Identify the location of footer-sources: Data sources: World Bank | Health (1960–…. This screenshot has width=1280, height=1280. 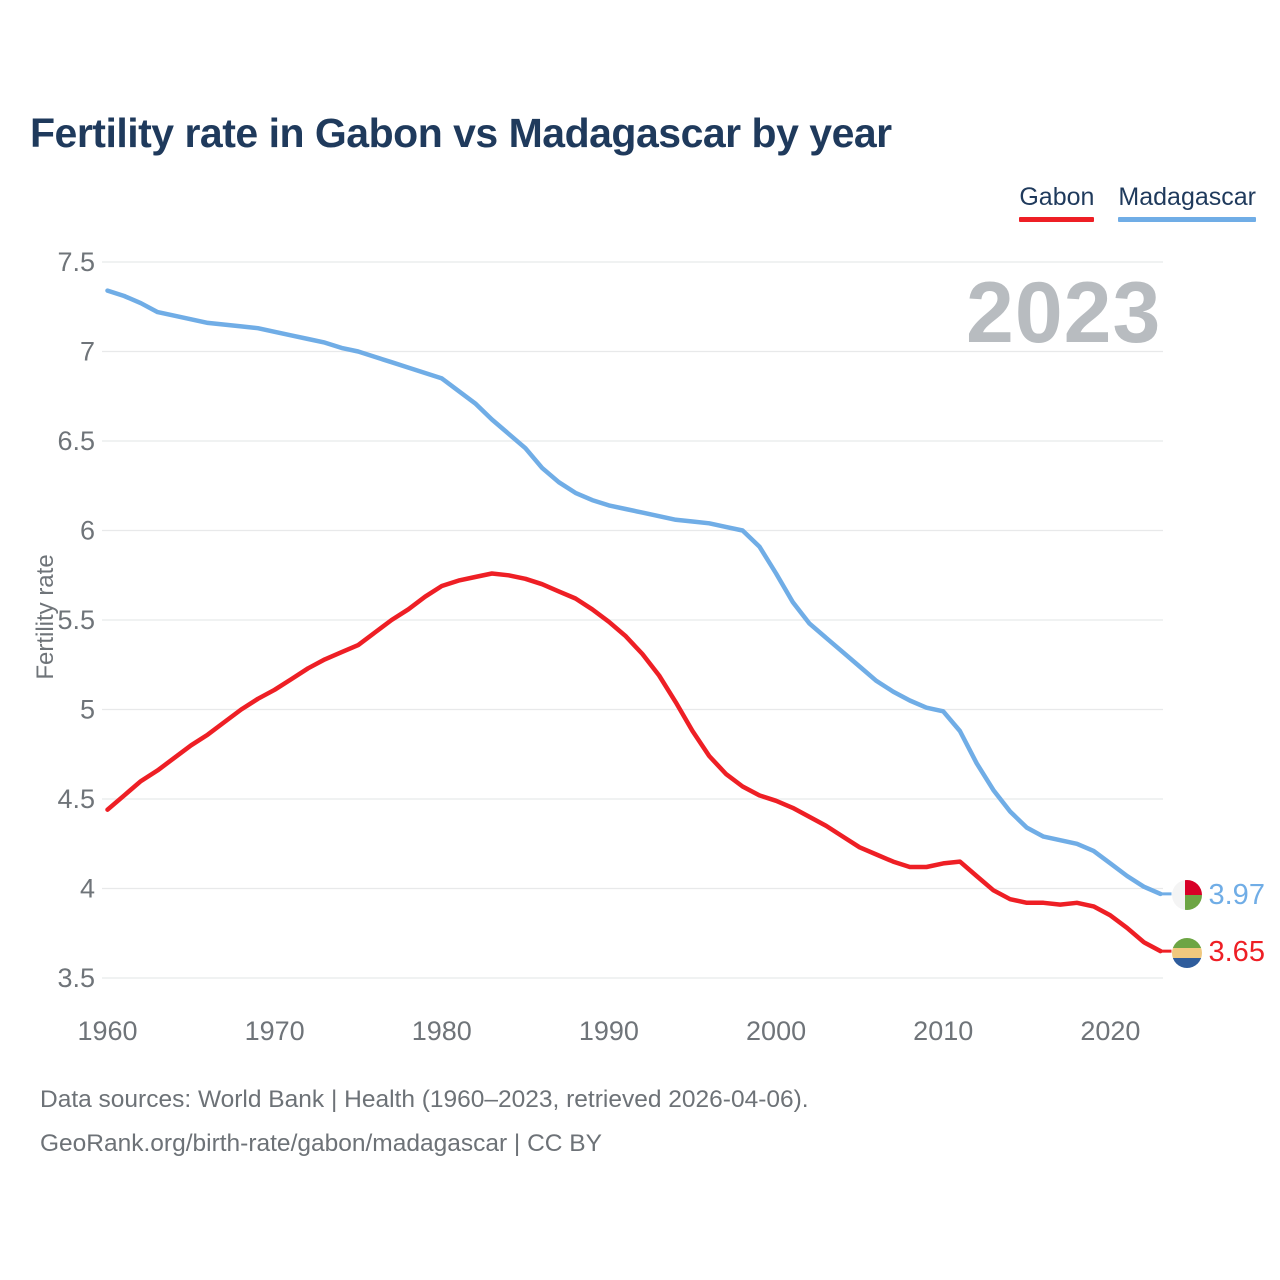
(424, 1099).